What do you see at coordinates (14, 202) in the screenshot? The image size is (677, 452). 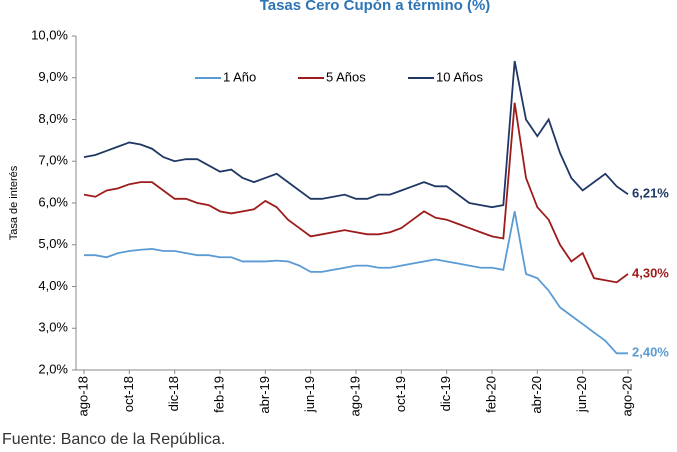 I see `y-axis-label: Tasa de interés` at bounding box center [14, 202].